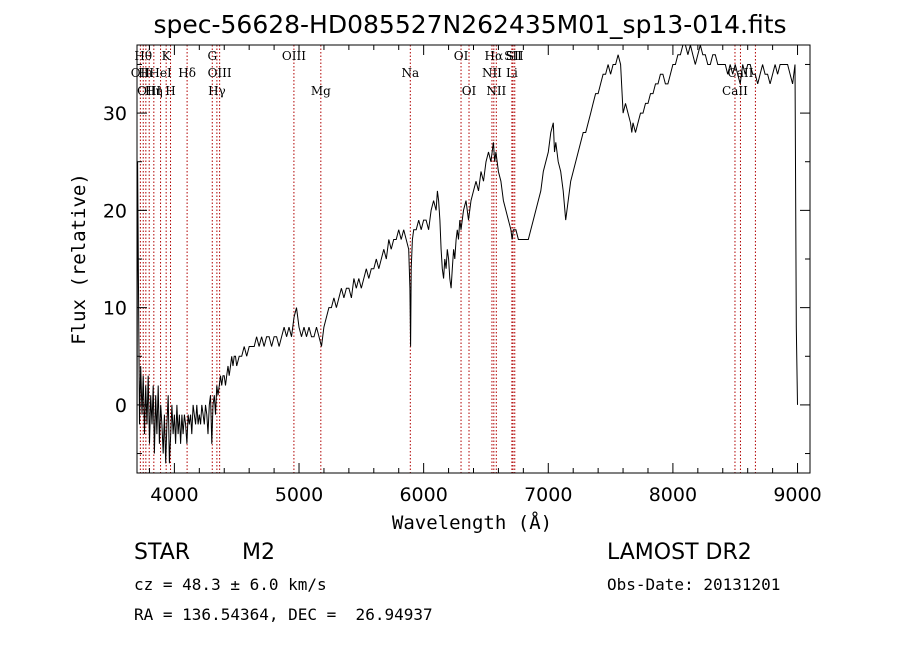  Describe the element at coordinates (258, 552) in the screenshot. I see `object-subclass: M2` at that location.